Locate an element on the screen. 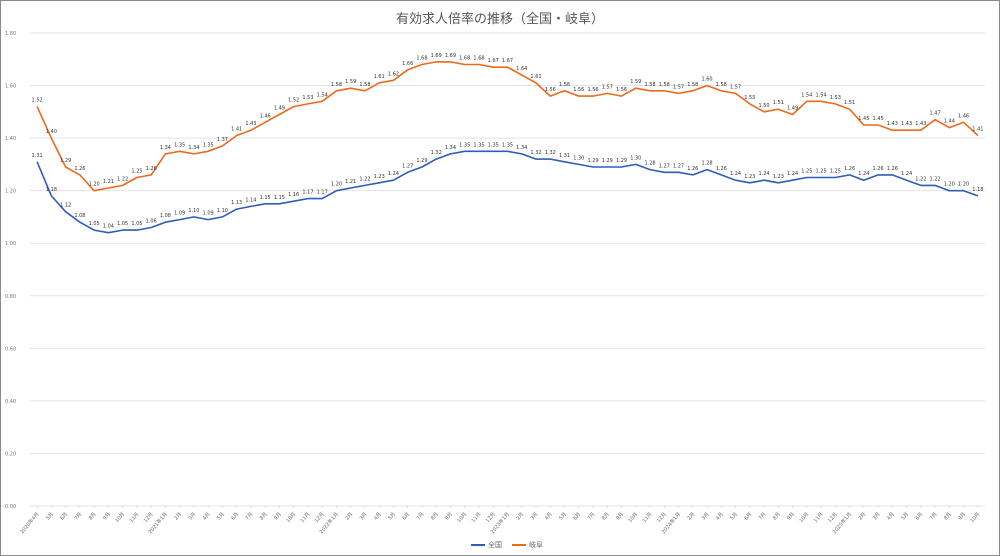  data-label: 1.30 is located at coordinates (578, 158).